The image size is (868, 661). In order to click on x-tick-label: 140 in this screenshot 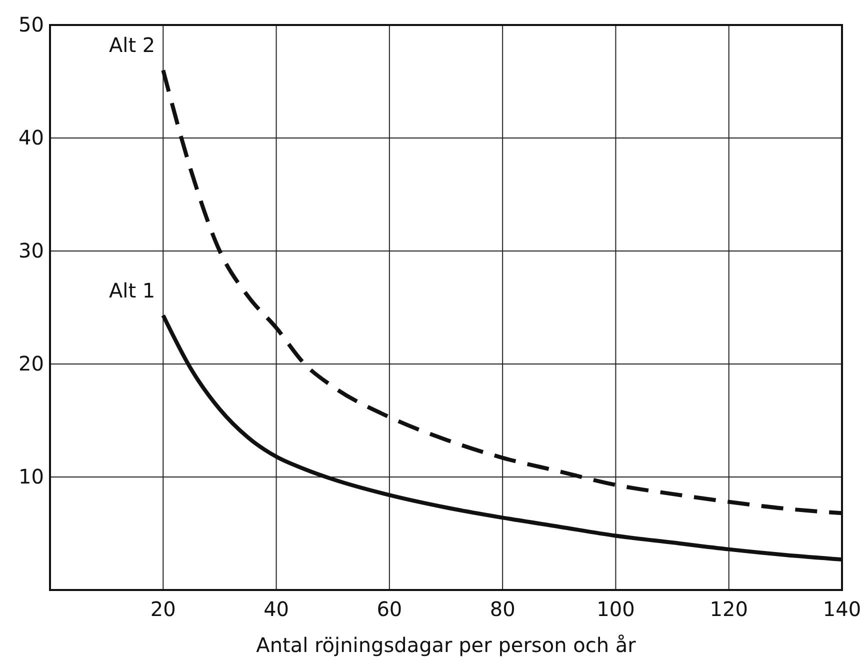, I will do `click(842, 609)`.